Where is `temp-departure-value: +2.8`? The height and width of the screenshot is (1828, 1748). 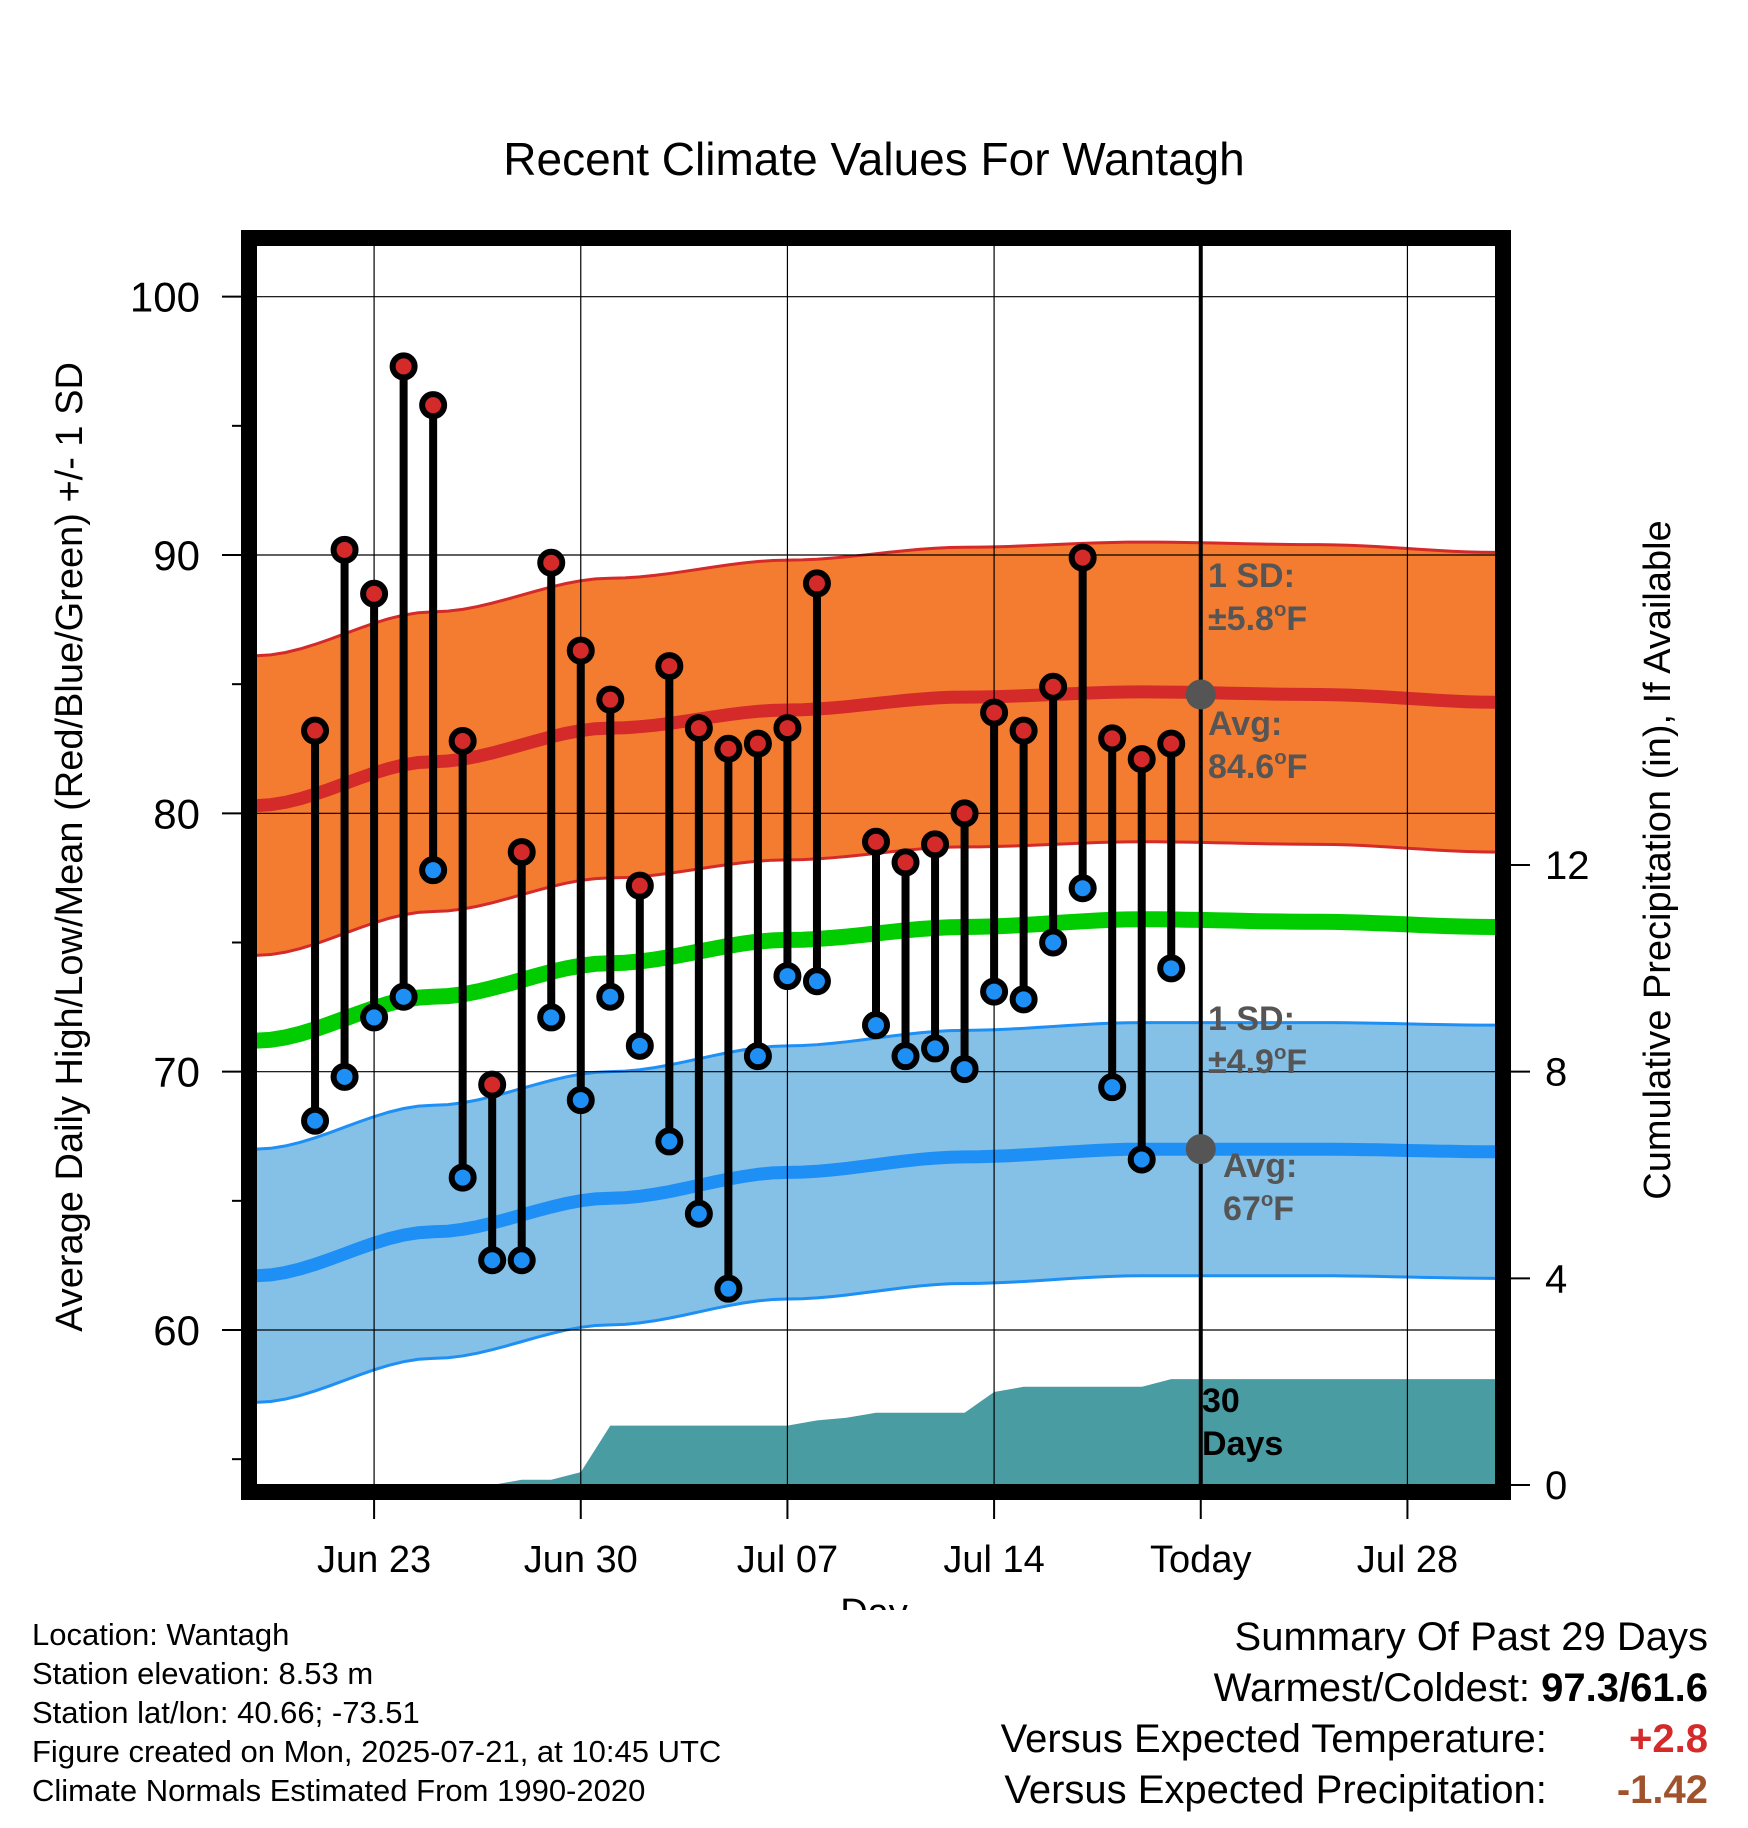
temp-departure-value: +2.8 is located at coordinates (1668, 1739).